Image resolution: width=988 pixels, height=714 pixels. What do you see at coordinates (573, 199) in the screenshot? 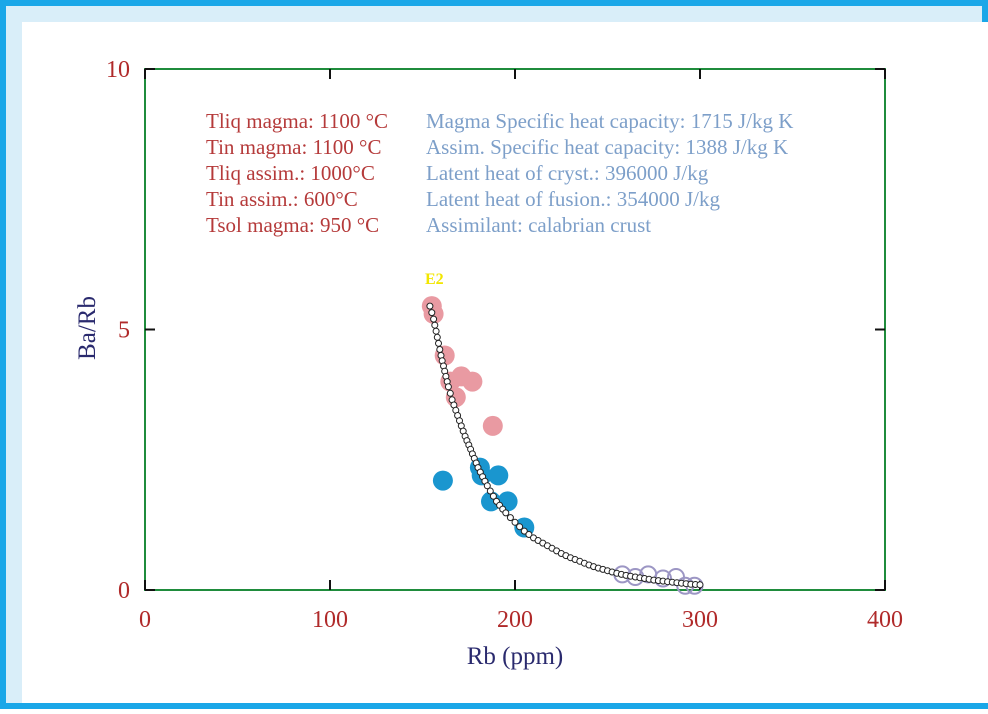
I see `parameter-right-3: Latent heat of fusion.: 354000 J/kg` at bounding box center [573, 199].